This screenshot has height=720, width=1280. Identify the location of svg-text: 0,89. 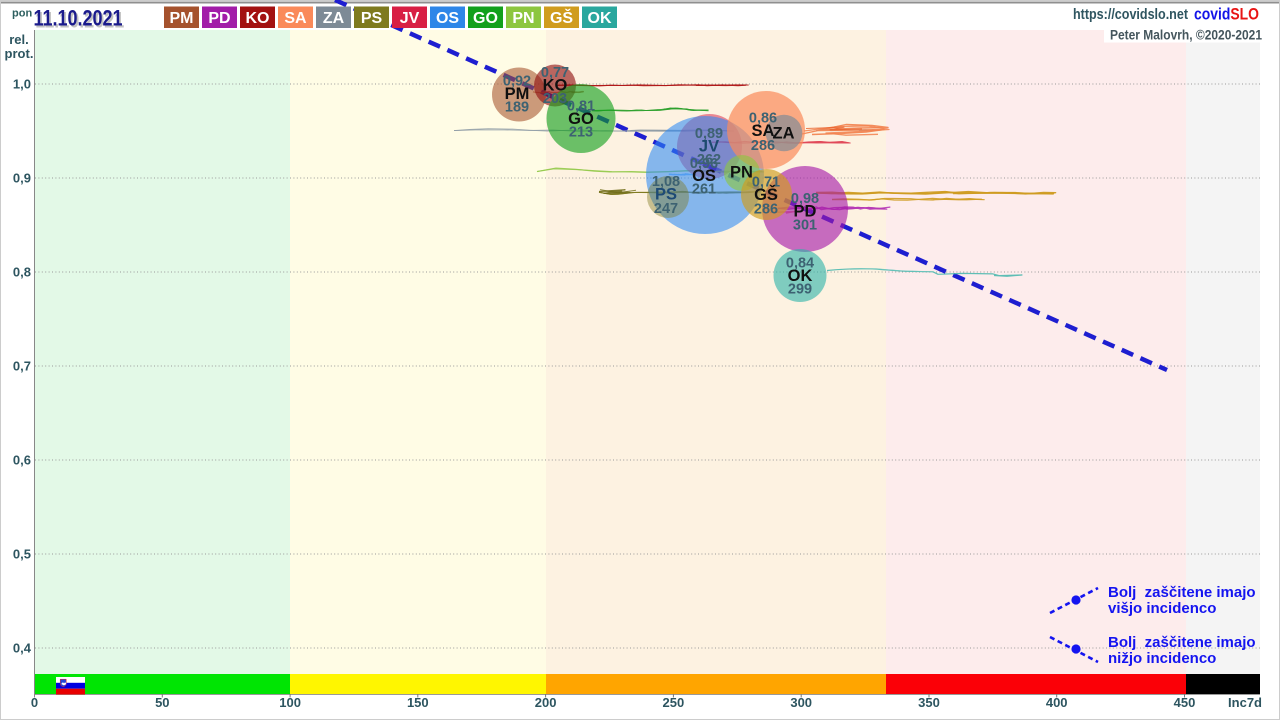
(709, 134).